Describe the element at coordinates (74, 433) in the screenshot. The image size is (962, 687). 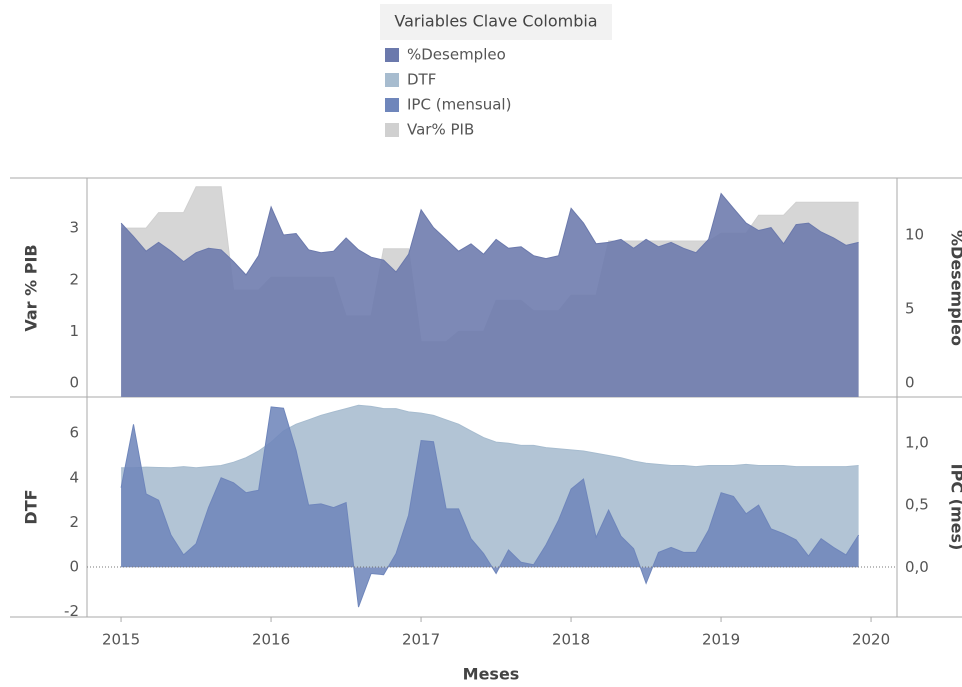
I see `y-tick-label: 6` at that location.